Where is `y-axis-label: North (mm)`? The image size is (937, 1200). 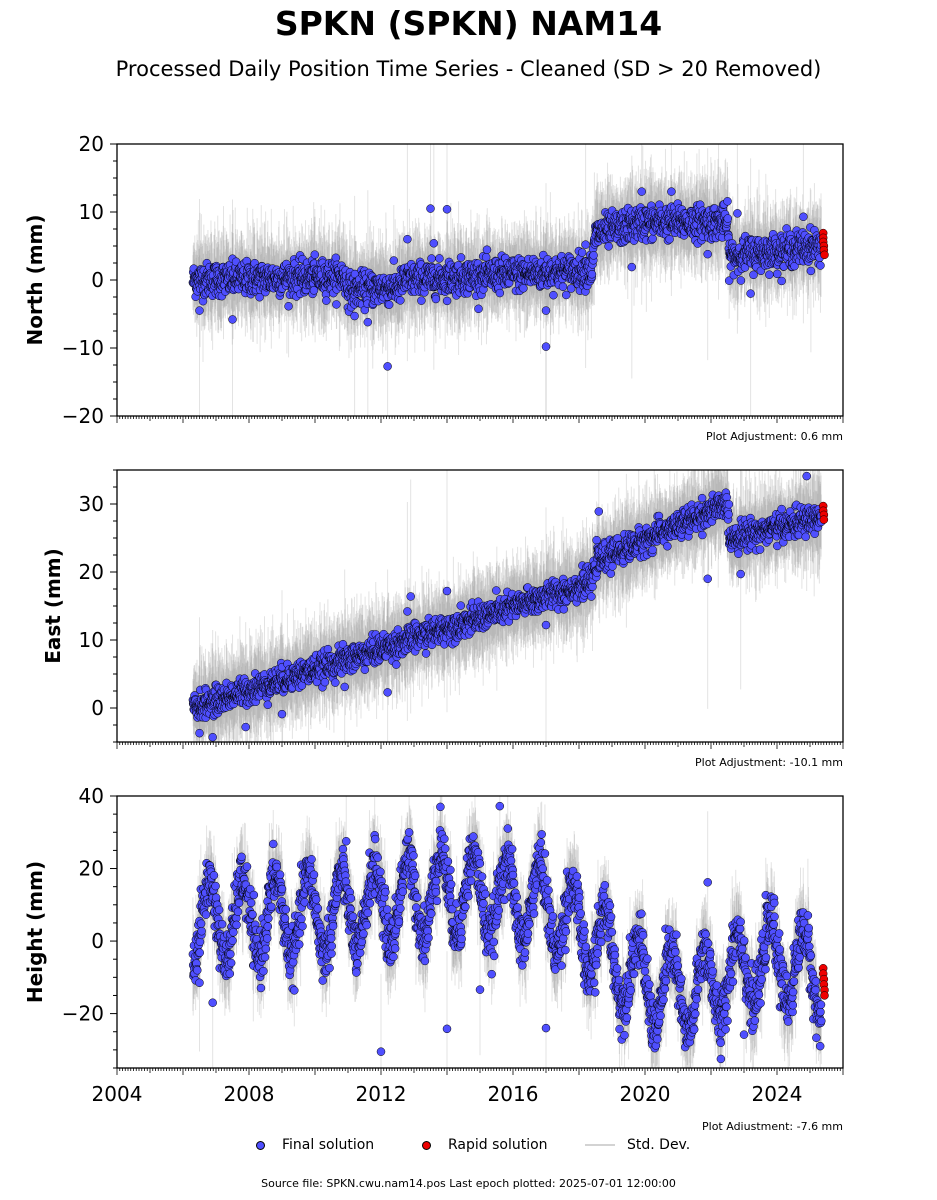
y-axis-label: North (mm) is located at coordinates (35, 279).